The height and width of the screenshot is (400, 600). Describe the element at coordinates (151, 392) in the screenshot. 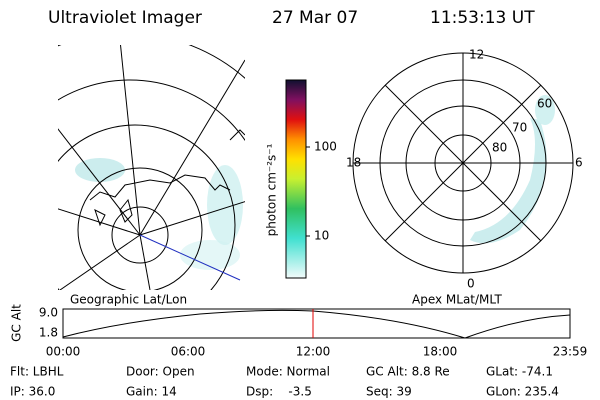

I see `info-field: Gain: 14` at that location.